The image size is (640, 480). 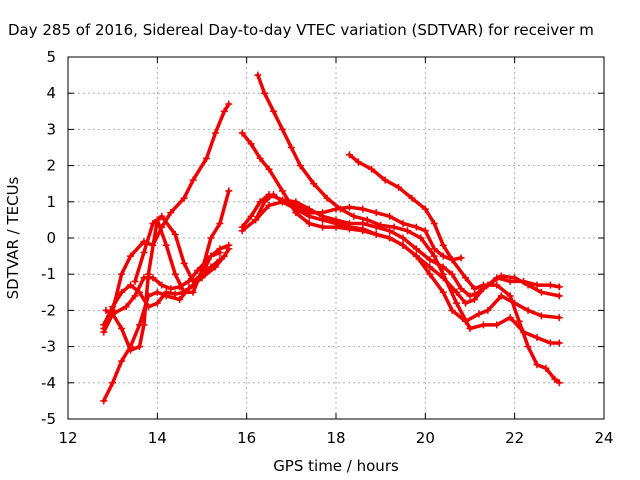 What do you see at coordinates (514, 438) in the screenshot?
I see `x-tick-label: 22` at bounding box center [514, 438].